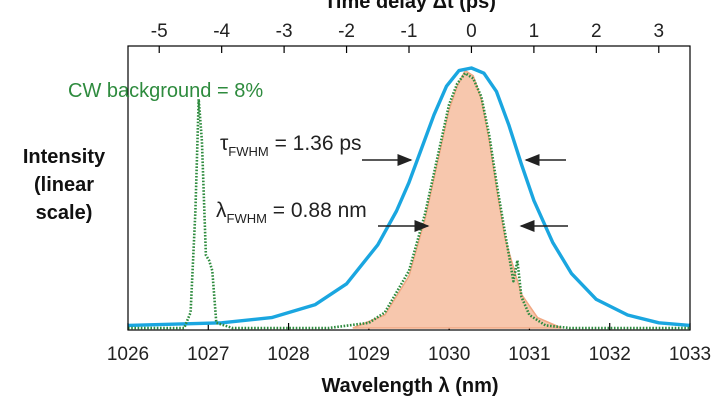 The height and width of the screenshot is (405, 720). I want to click on side-label-line-3: scale), so click(64, 213).